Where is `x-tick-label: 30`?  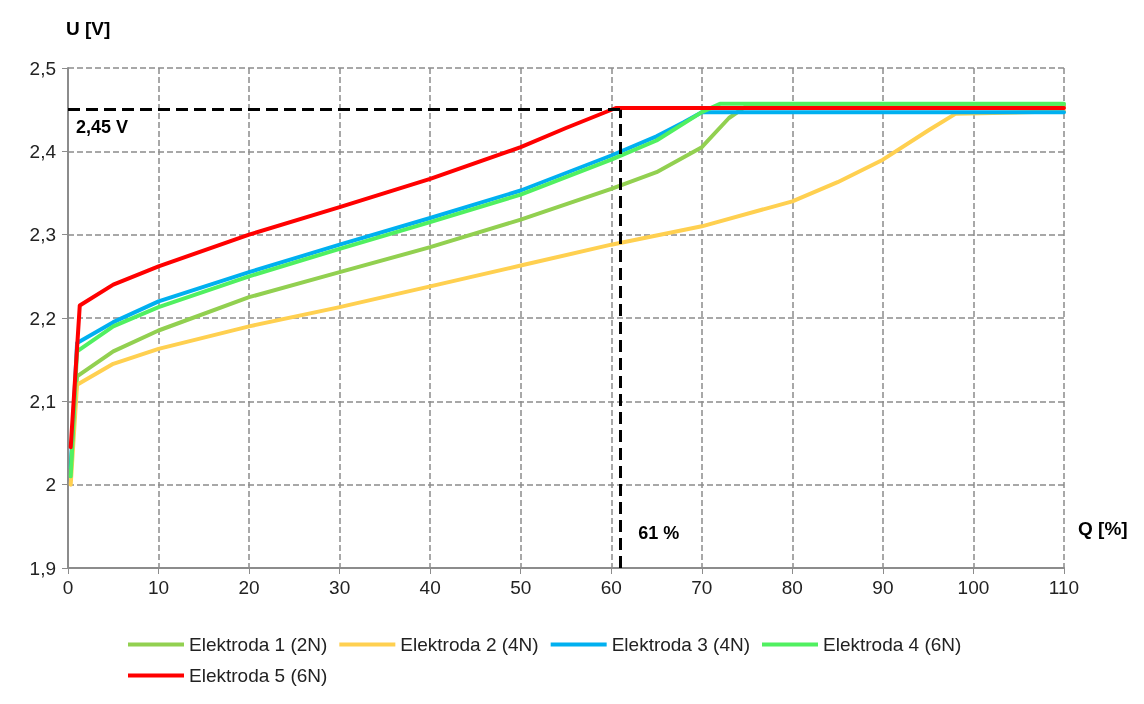 x-tick-label: 30 is located at coordinates (340, 587).